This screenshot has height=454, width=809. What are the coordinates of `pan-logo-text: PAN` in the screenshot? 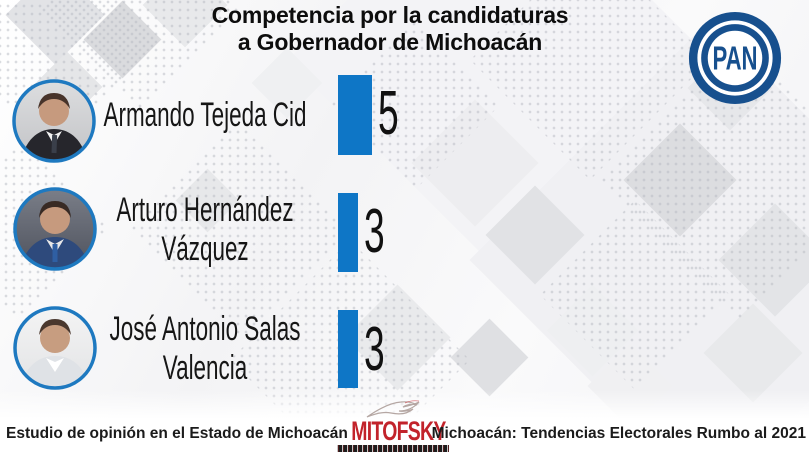 It's located at (734, 57).